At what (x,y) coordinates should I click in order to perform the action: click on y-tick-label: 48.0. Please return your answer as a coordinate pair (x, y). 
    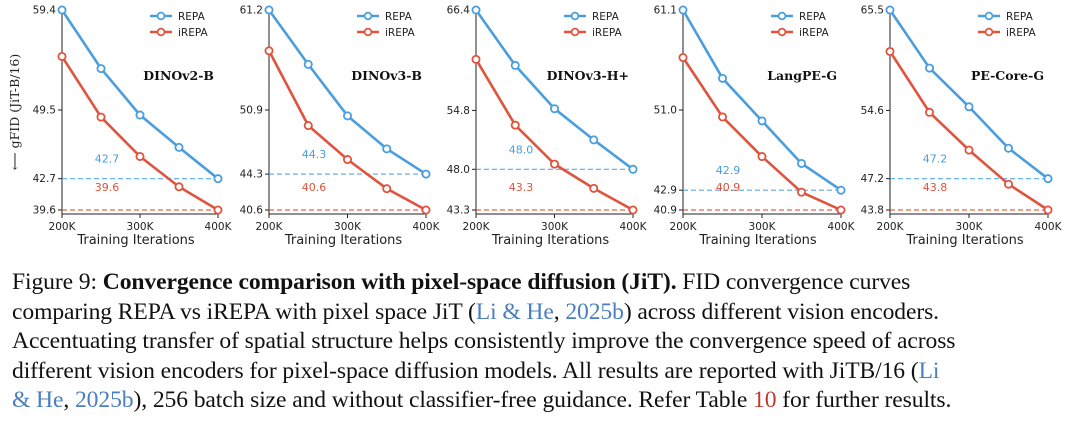
    Looking at the image, I should click on (458, 170).